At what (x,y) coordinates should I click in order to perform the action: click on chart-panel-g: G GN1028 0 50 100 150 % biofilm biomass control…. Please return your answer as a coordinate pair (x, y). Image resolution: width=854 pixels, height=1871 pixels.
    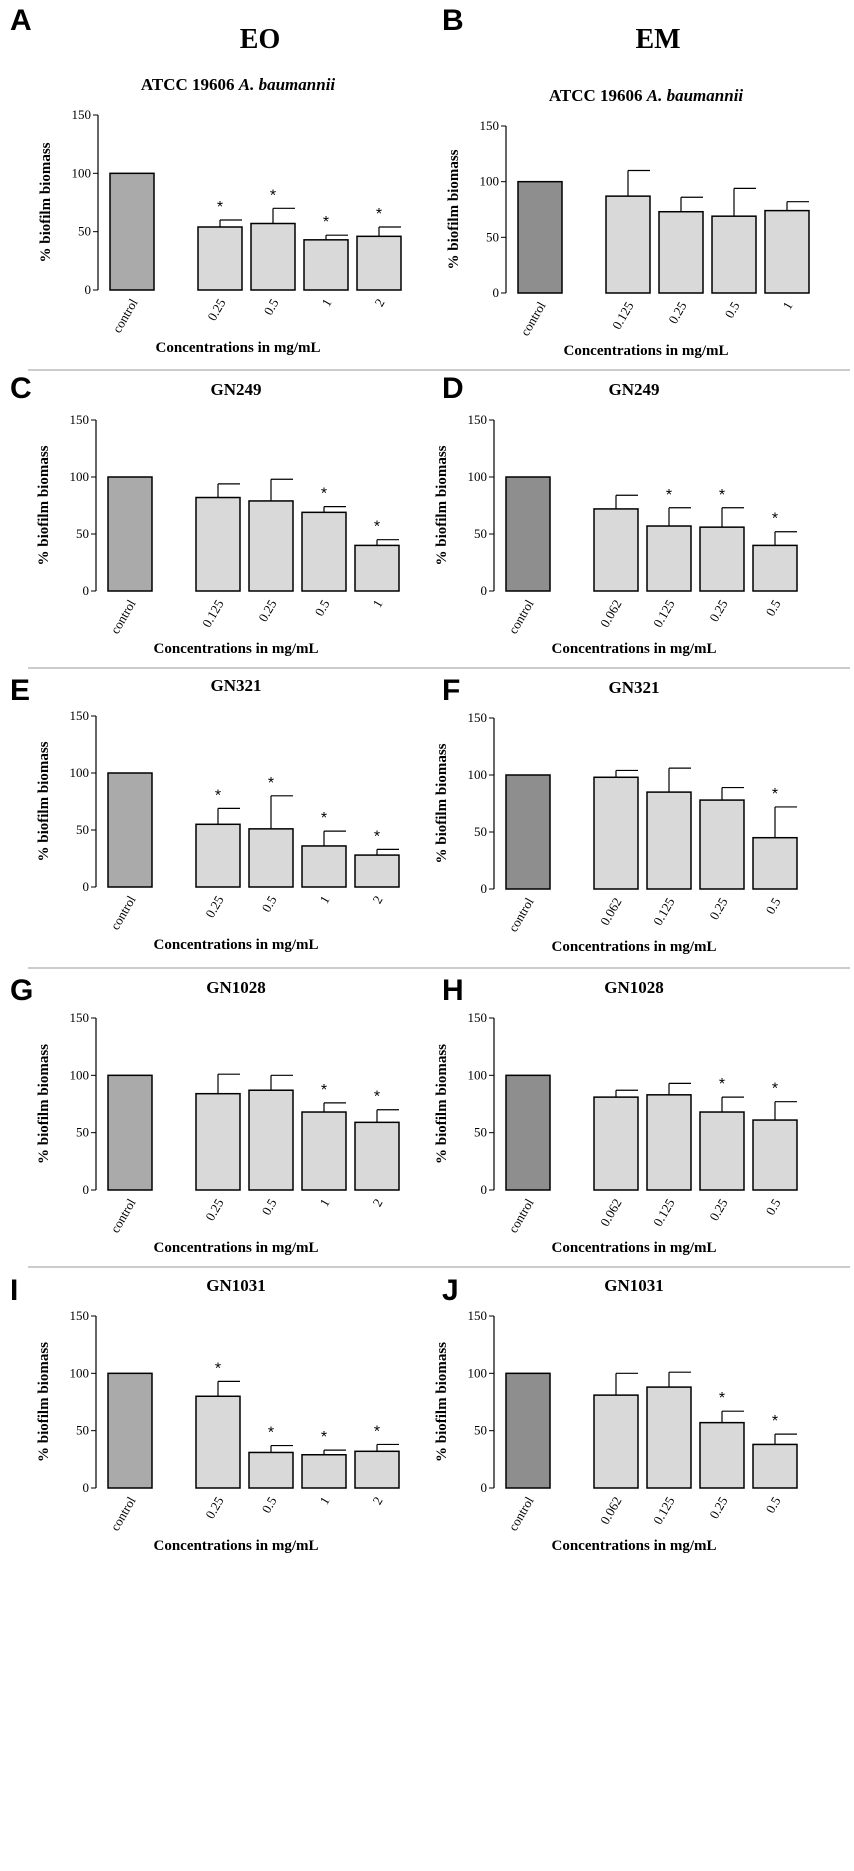
    Looking at the image, I should click on (205, 1115).